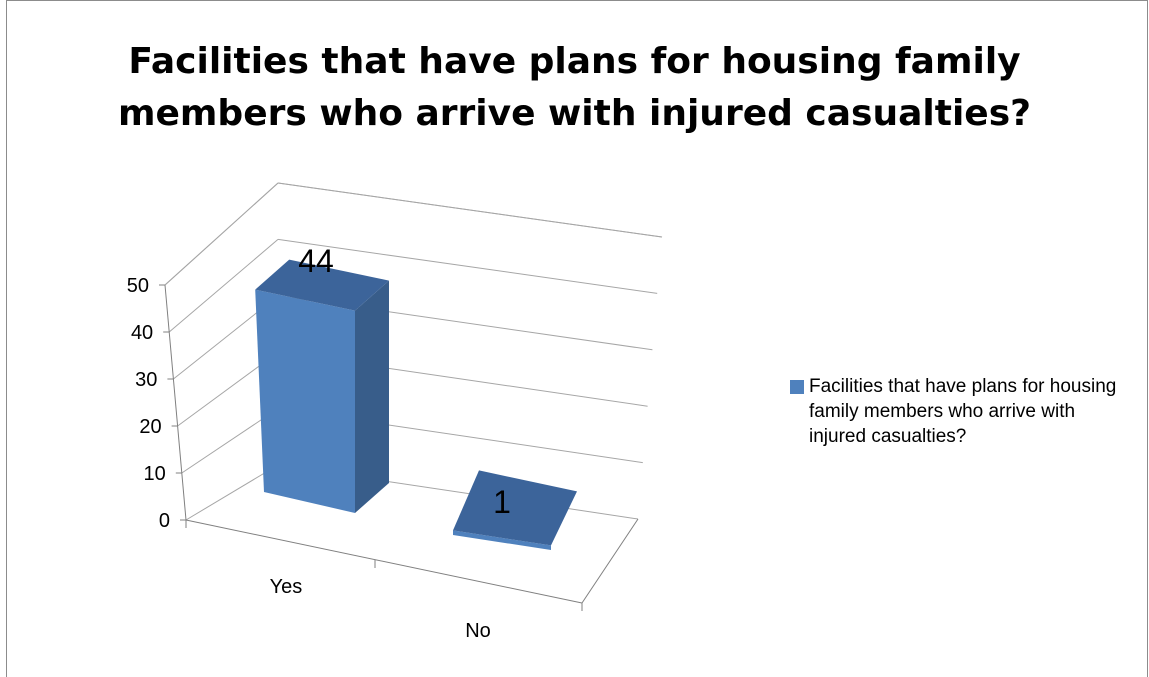 The image size is (1149, 677). What do you see at coordinates (305, 401) in the screenshot?
I see `bar-front-yes` at bounding box center [305, 401].